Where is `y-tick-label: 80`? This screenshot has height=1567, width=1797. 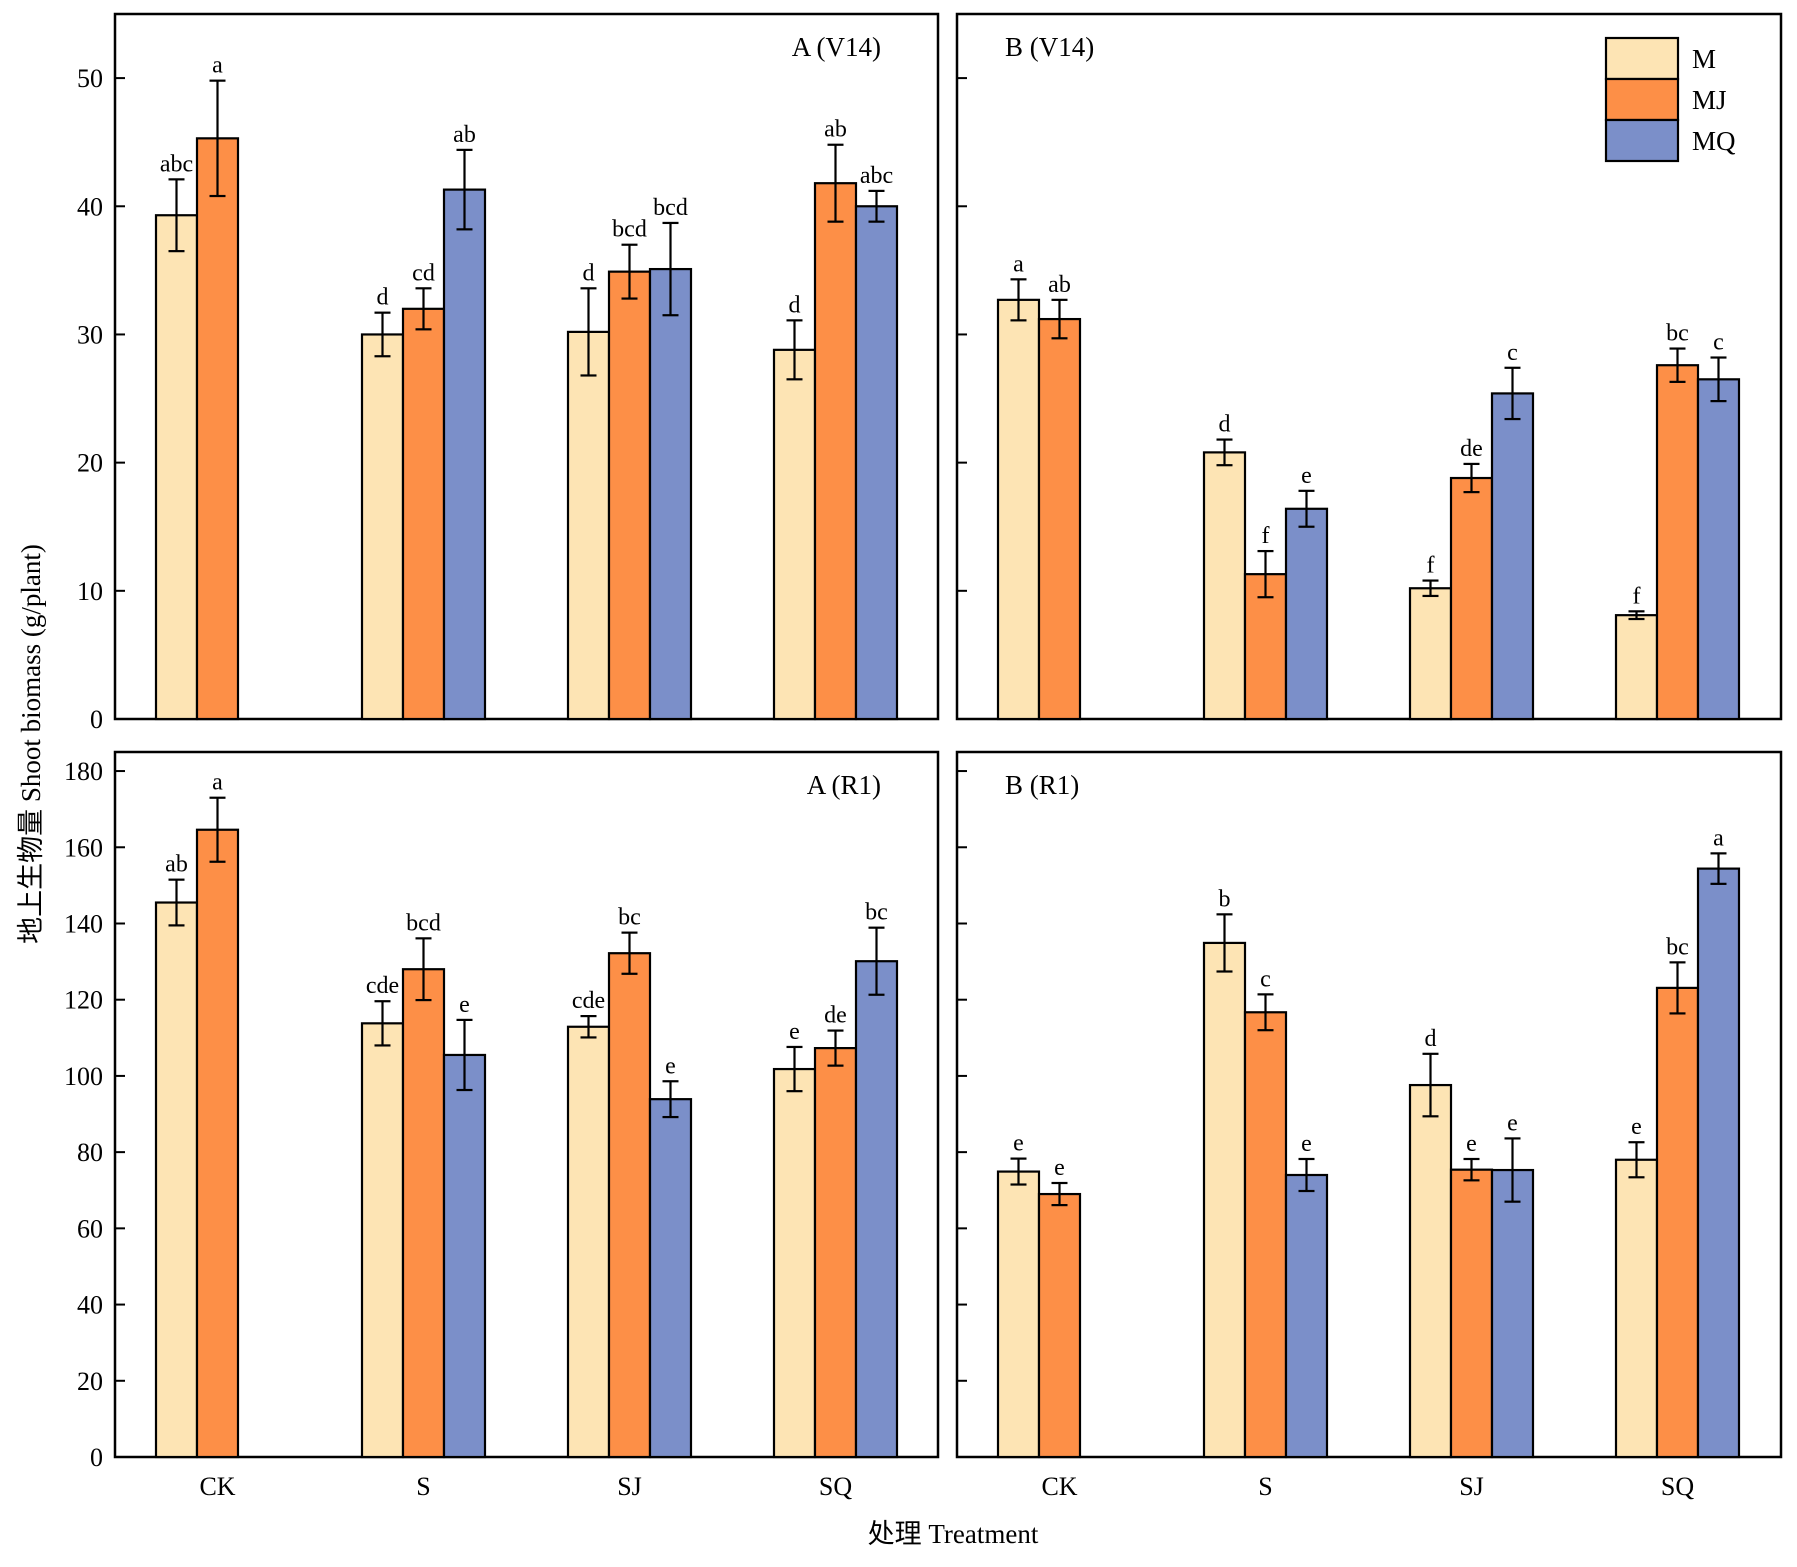
y-tick-label: 80 is located at coordinates (90, 1152).